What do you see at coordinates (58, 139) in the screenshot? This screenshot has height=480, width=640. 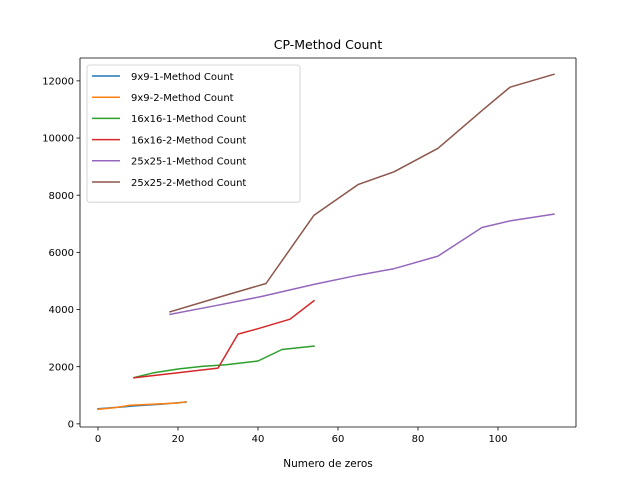 I see `y-tick-label: 10000` at bounding box center [58, 139].